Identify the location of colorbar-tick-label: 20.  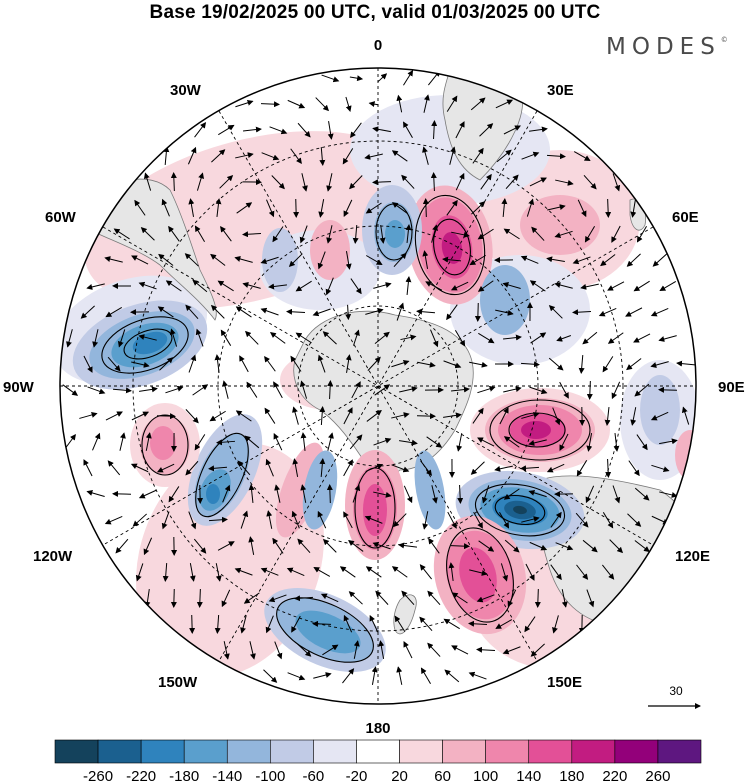
(399, 775).